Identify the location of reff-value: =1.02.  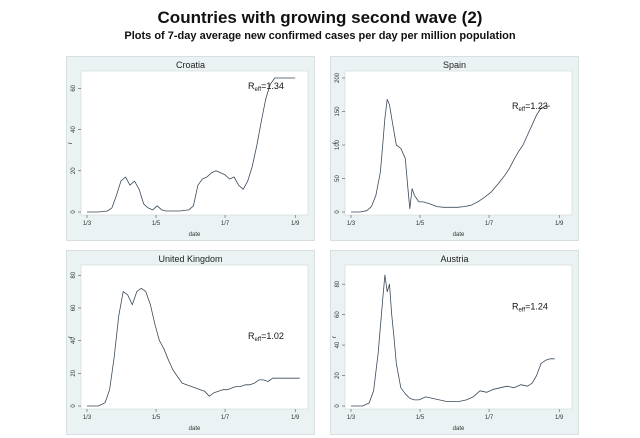
(272, 336).